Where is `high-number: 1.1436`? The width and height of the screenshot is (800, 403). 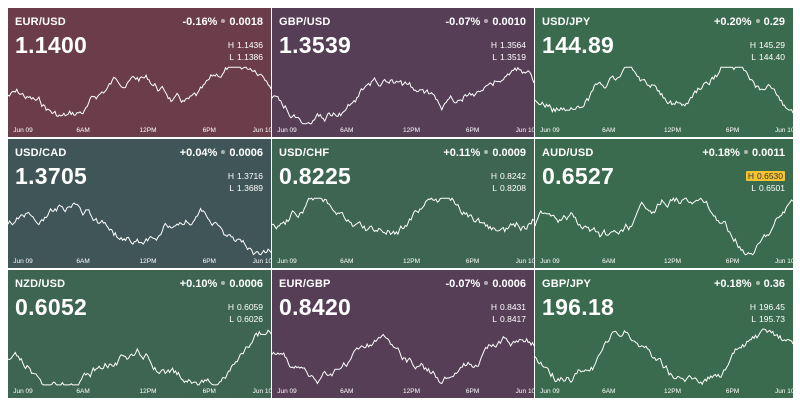
high-number: 1.1436 is located at coordinates (250, 45).